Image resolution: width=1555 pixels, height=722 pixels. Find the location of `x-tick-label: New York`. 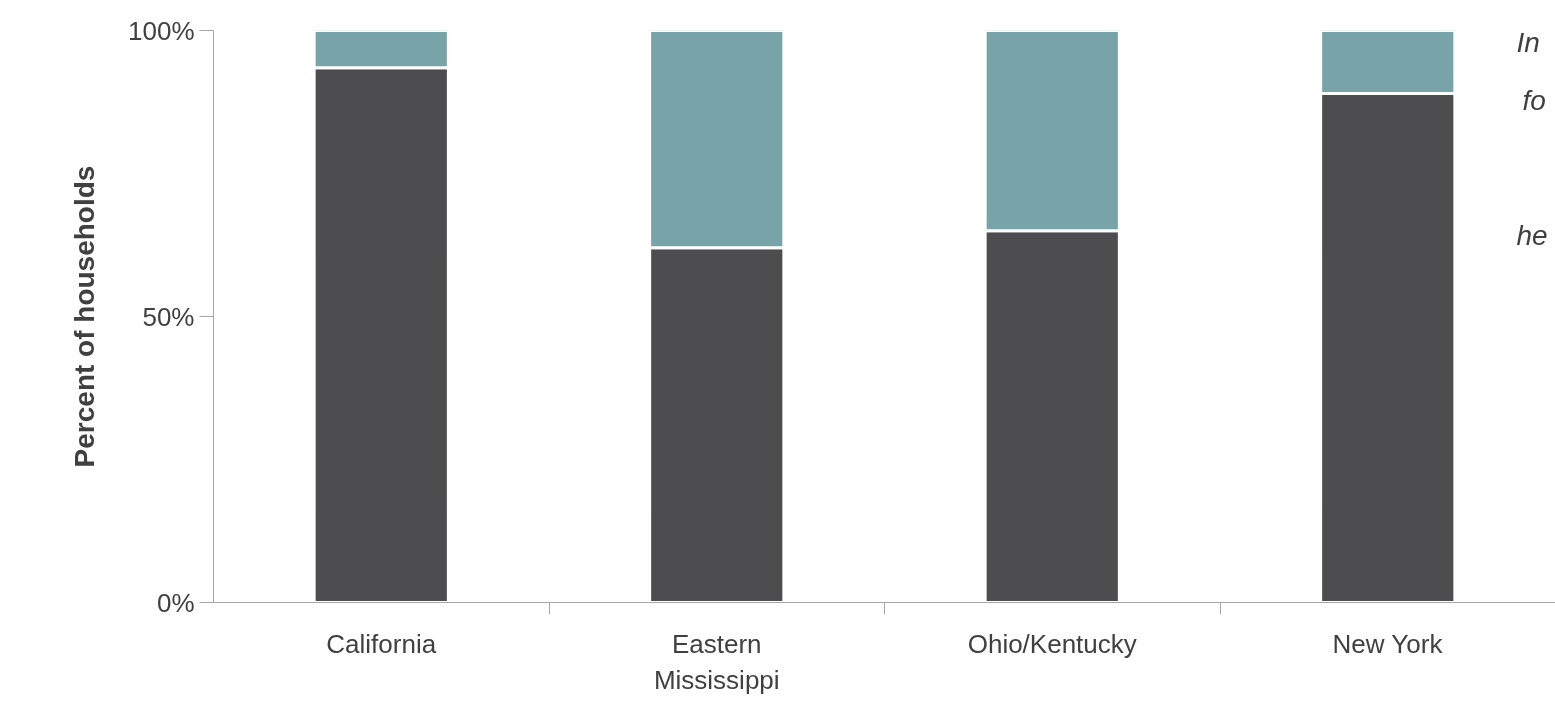

x-tick-label: New York is located at coordinates (1388, 643).